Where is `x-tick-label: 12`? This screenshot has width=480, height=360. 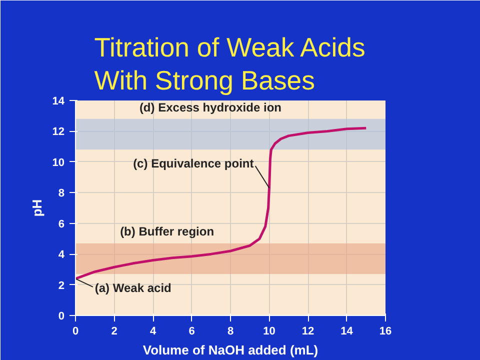
x-tick-label: 12 is located at coordinates (308, 332).